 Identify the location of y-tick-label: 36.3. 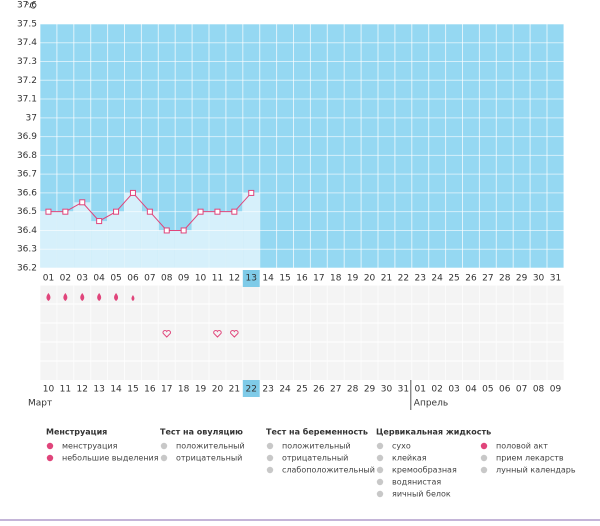
(27, 250).